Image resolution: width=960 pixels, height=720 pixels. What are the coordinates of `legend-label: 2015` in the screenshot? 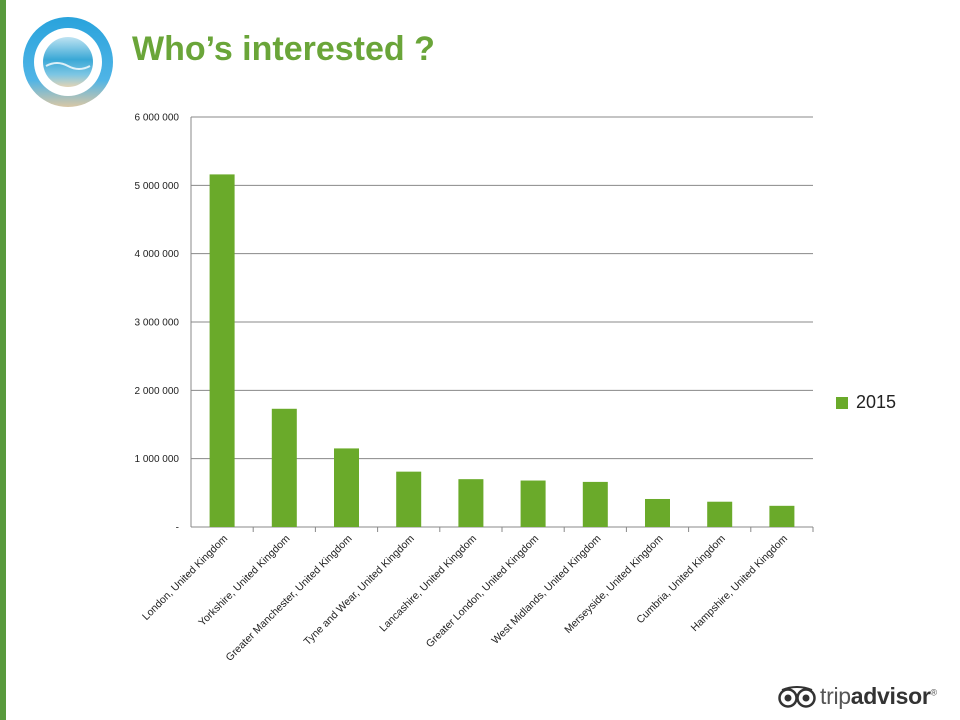 It's located at (876, 402).